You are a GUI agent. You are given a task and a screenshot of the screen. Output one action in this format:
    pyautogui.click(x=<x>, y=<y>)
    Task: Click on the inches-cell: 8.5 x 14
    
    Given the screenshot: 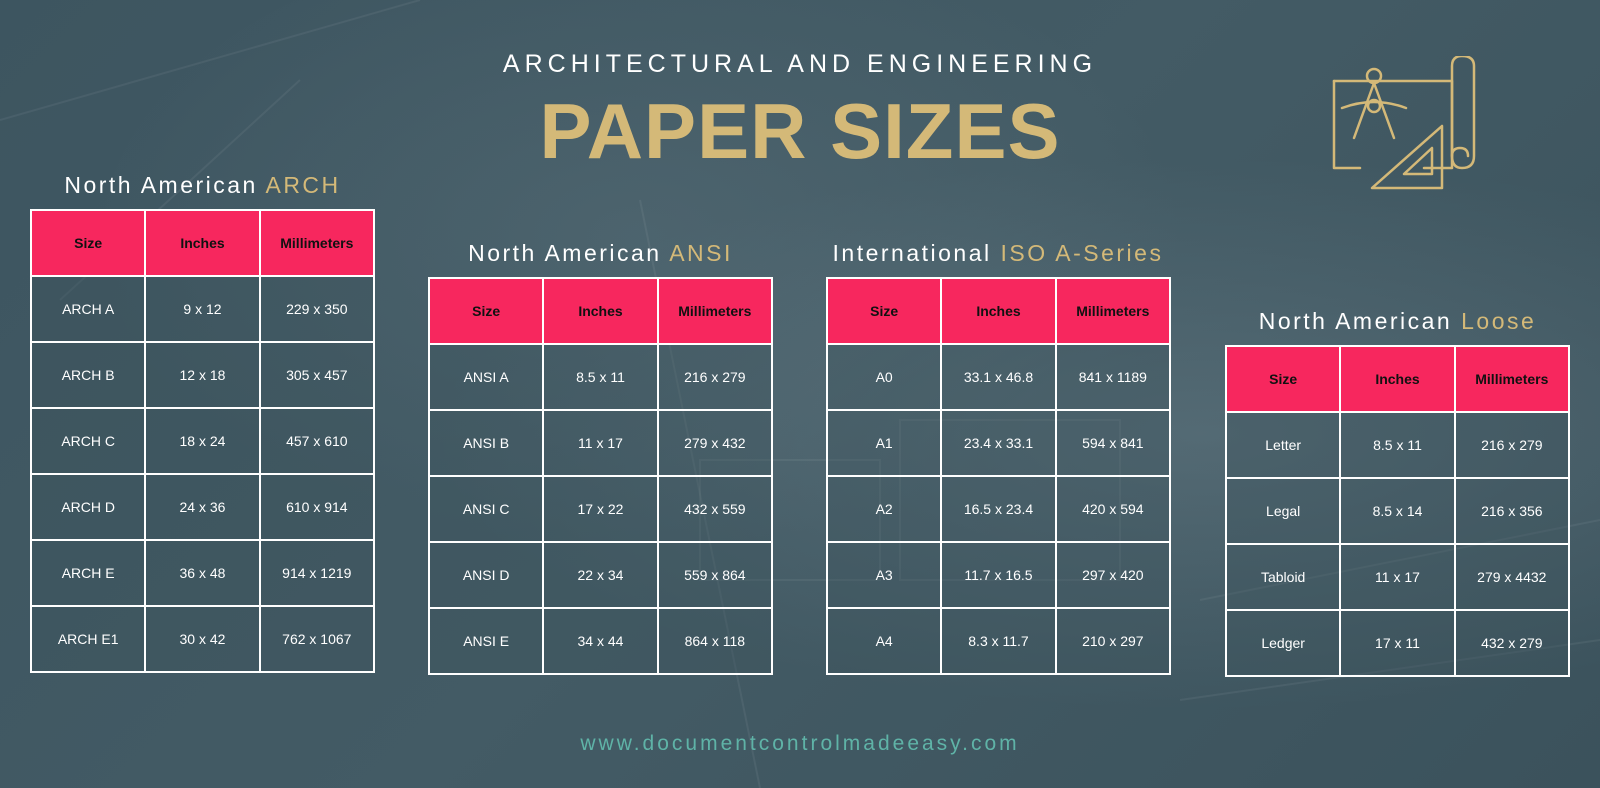 What is the action you would take?
    pyautogui.click(x=1397, y=511)
    